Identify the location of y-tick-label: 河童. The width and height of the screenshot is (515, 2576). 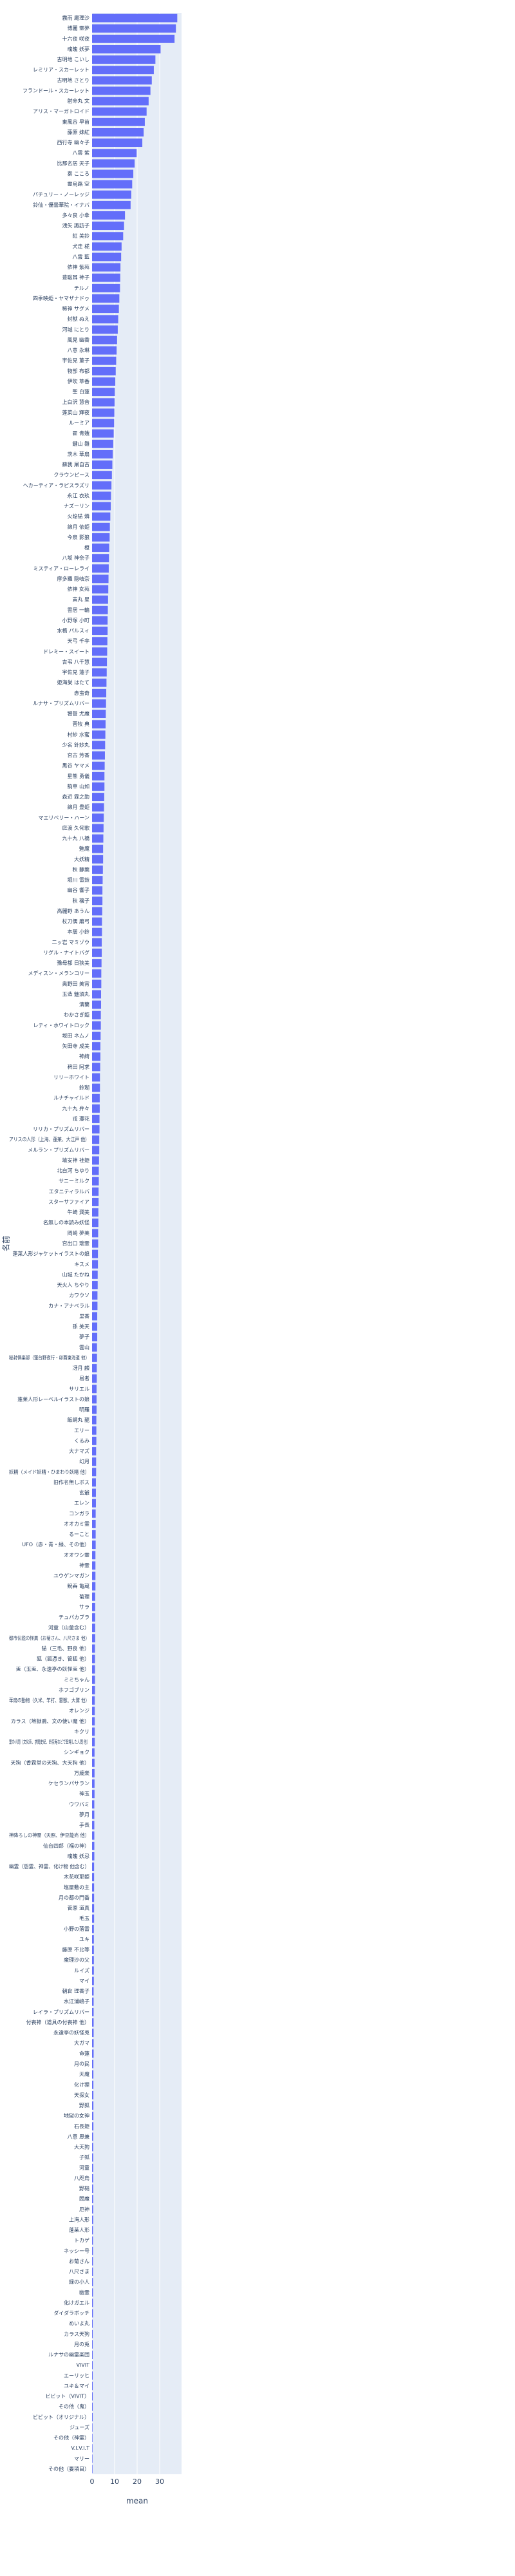
(84, 2167).